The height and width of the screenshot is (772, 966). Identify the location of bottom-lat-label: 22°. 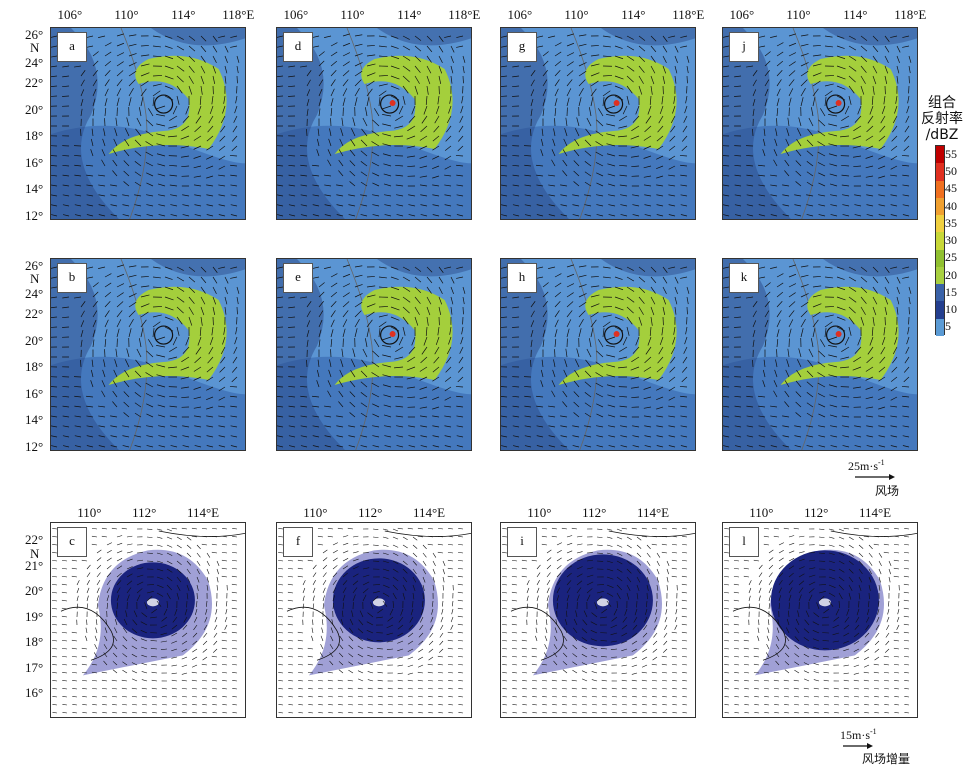
(34, 539).